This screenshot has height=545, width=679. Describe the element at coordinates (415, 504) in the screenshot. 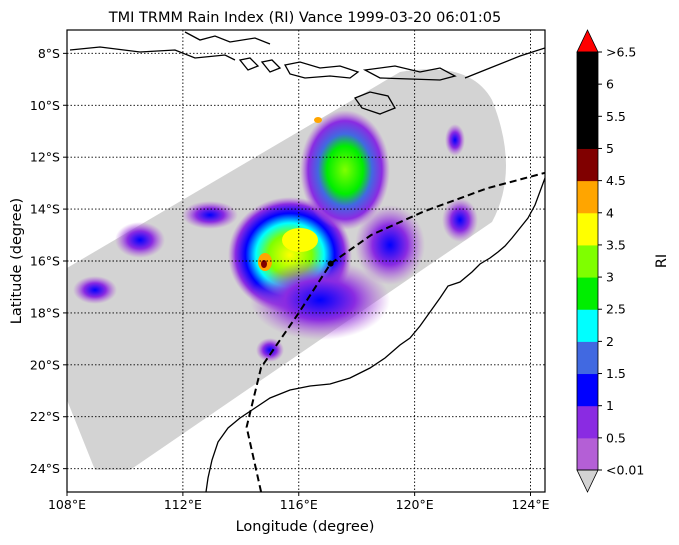

I see `x-tick-label: 120°E` at that location.